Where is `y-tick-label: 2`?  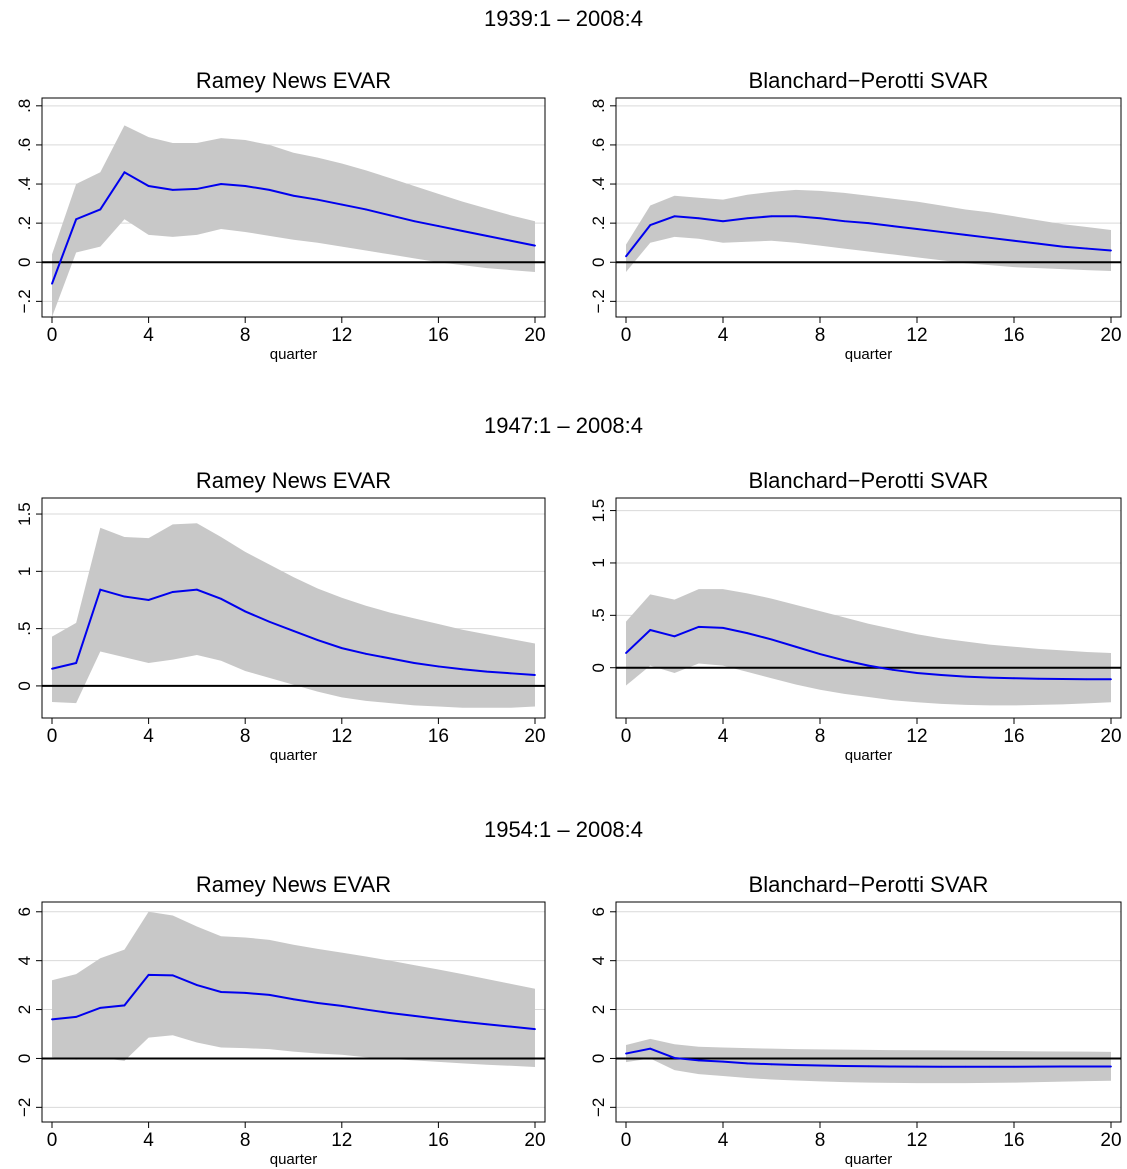 y-tick-label: 2 is located at coordinates (24, 1009).